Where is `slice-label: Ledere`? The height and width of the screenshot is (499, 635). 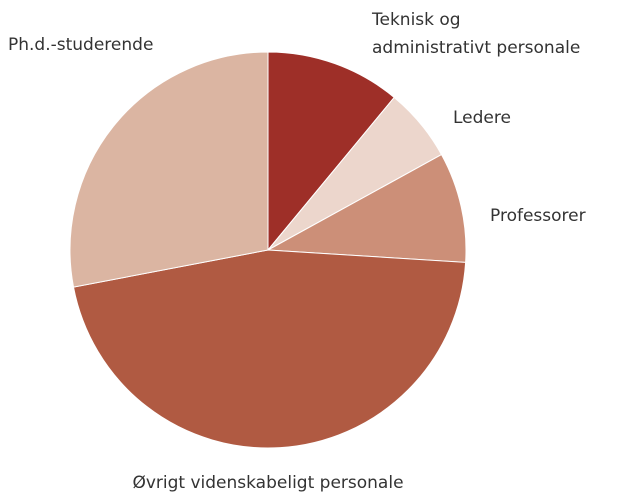
slice-label: Ledere is located at coordinates (482, 118).